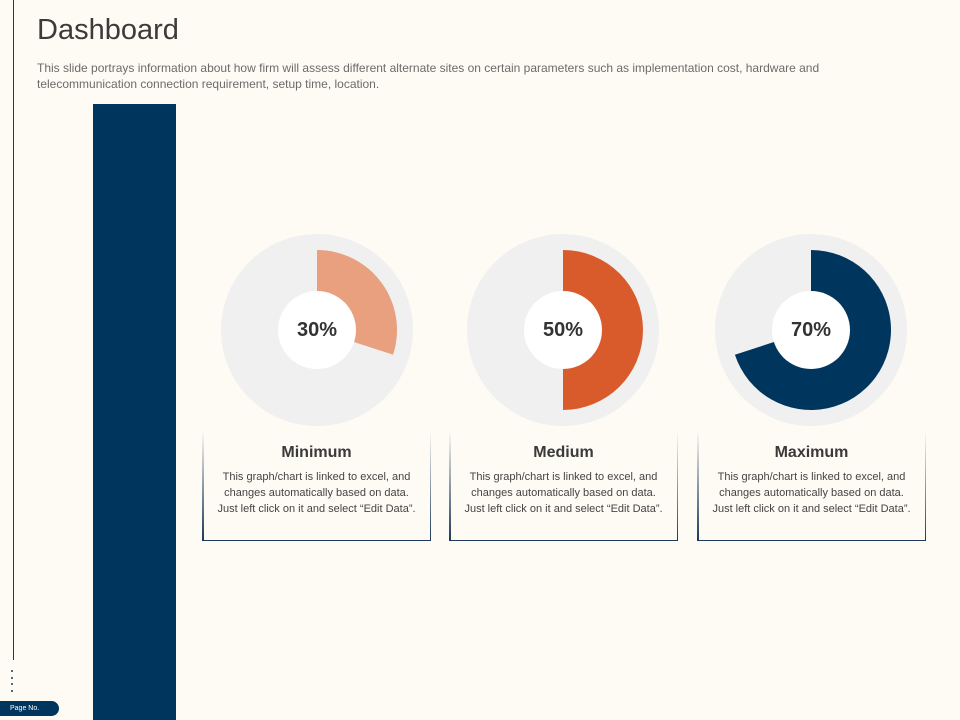  I want to click on page-number-badge: Page No., so click(29, 708).